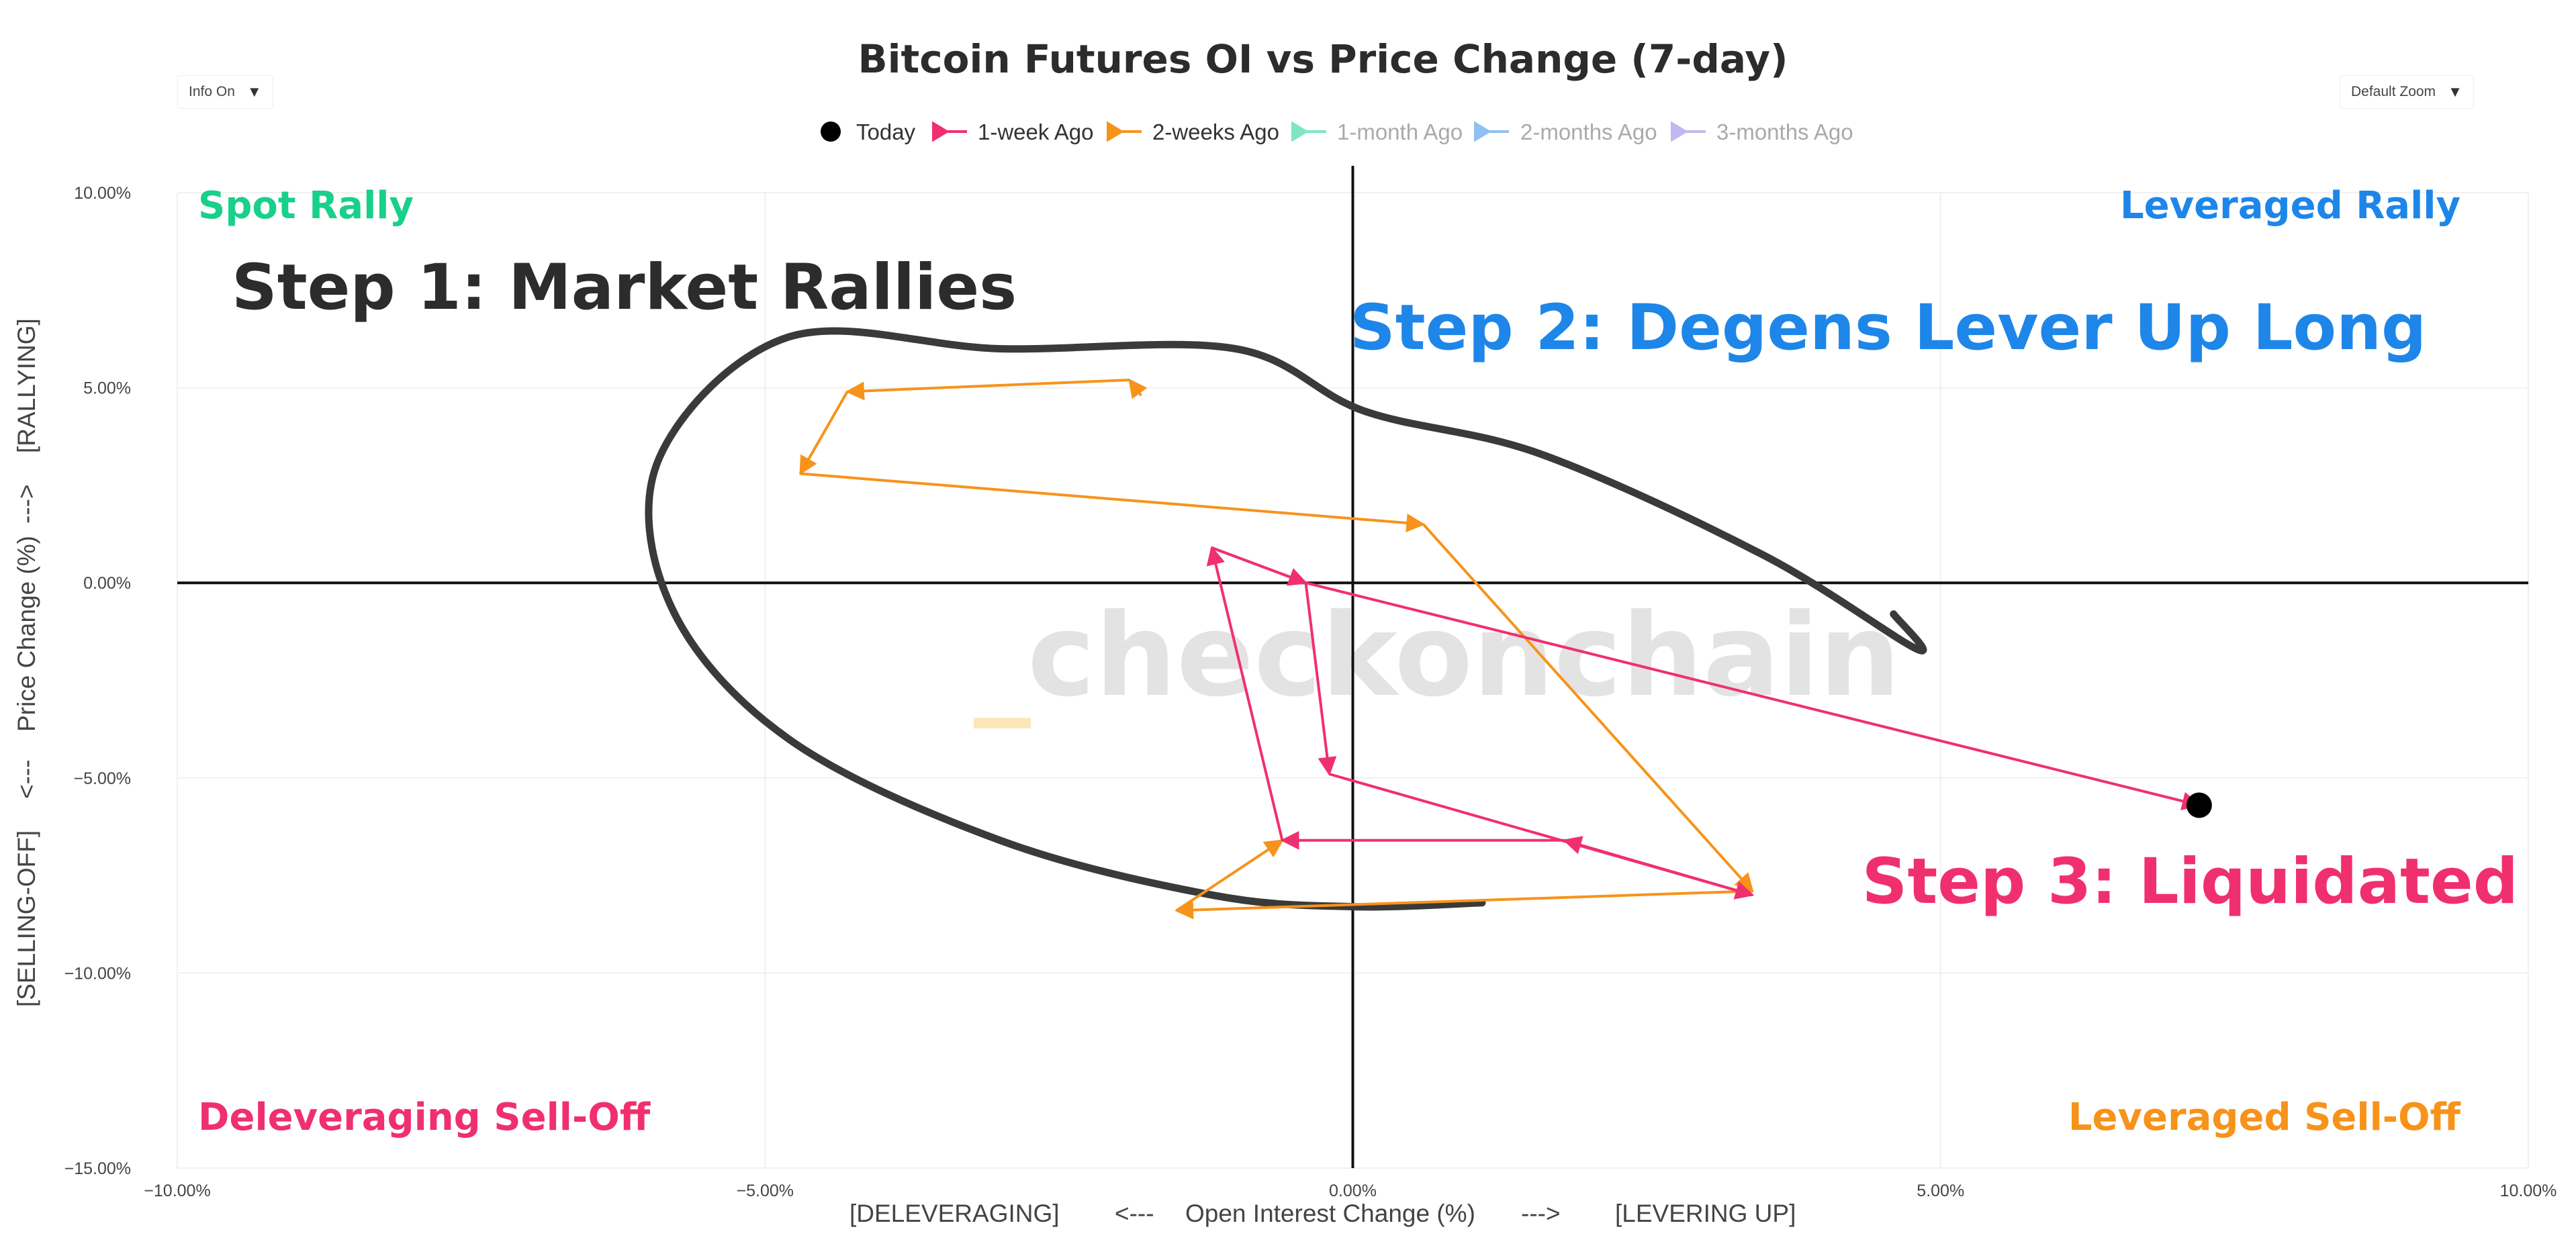  I want to click on y-label-center: Price Change (%), so click(26, 634).